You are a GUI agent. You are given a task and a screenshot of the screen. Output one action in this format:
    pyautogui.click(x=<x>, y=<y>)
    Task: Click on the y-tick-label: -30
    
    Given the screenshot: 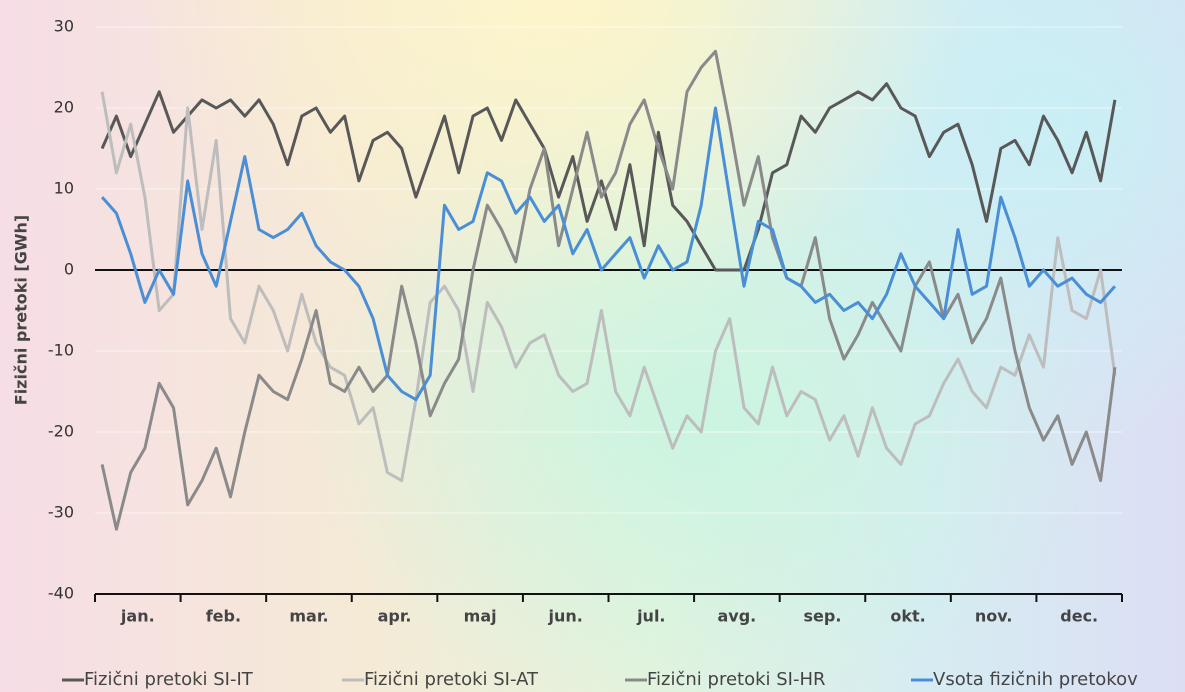 What is the action you would take?
    pyautogui.click(x=61, y=512)
    